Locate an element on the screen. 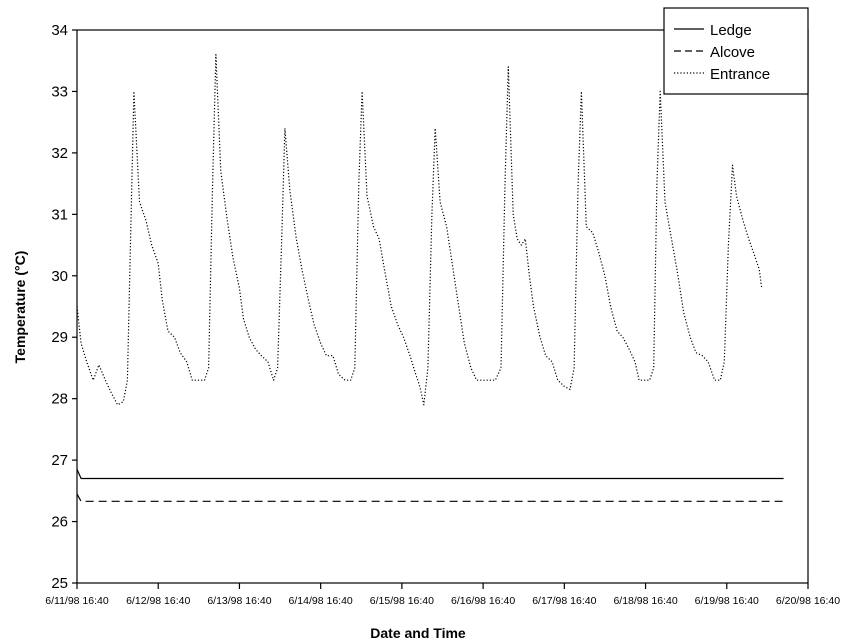 Image resolution: width=861 pixels, height=644 pixels. y-tick-label: 25 is located at coordinates (59, 583).